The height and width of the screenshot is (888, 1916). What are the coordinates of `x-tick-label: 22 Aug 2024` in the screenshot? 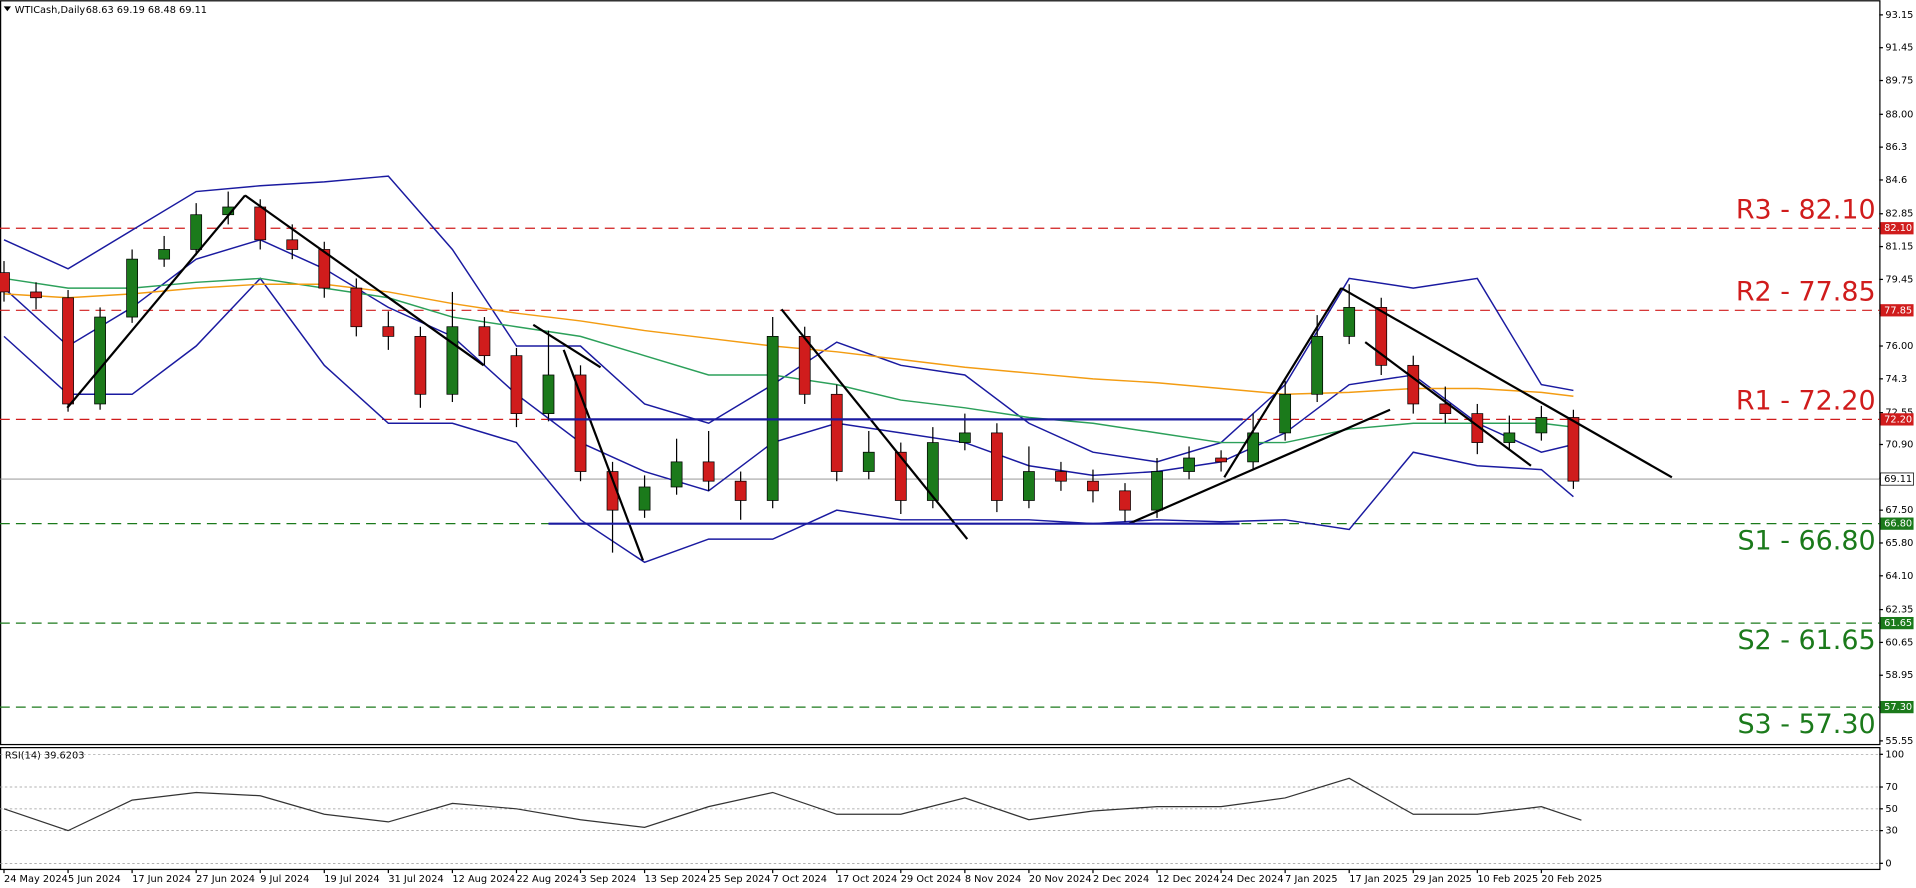 It's located at (547, 879).